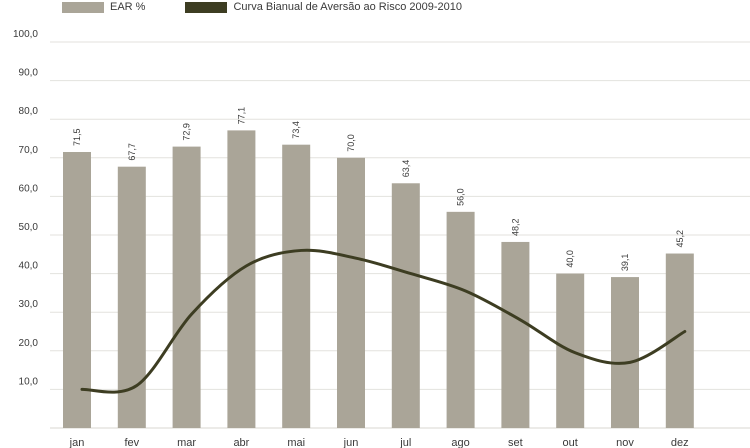 The height and width of the screenshot is (448, 750). What do you see at coordinates (128, 7) in the screenshot?
I see `legend-label-bar: EAR %` at bounding box center [128, 7].